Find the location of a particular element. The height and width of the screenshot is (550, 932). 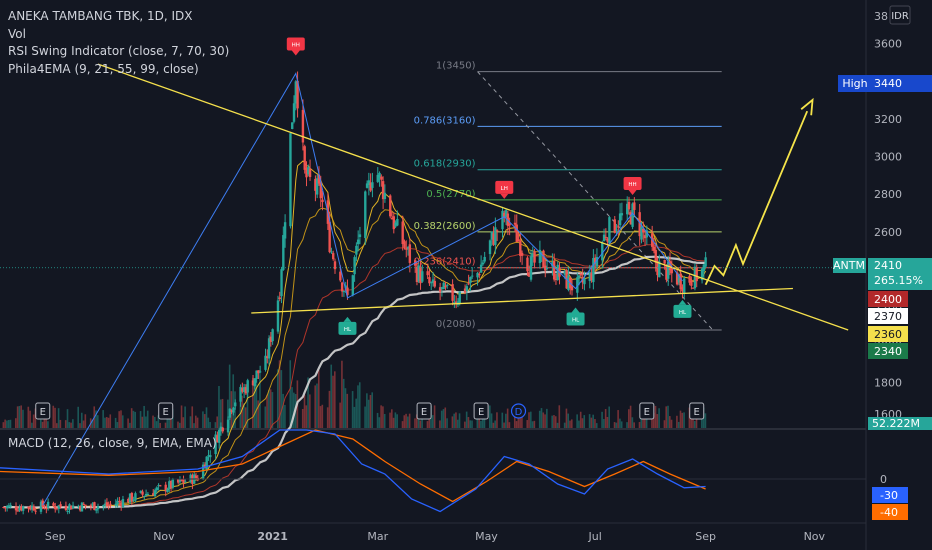

price-tick: 2600 is located at coordinates (888, 232).